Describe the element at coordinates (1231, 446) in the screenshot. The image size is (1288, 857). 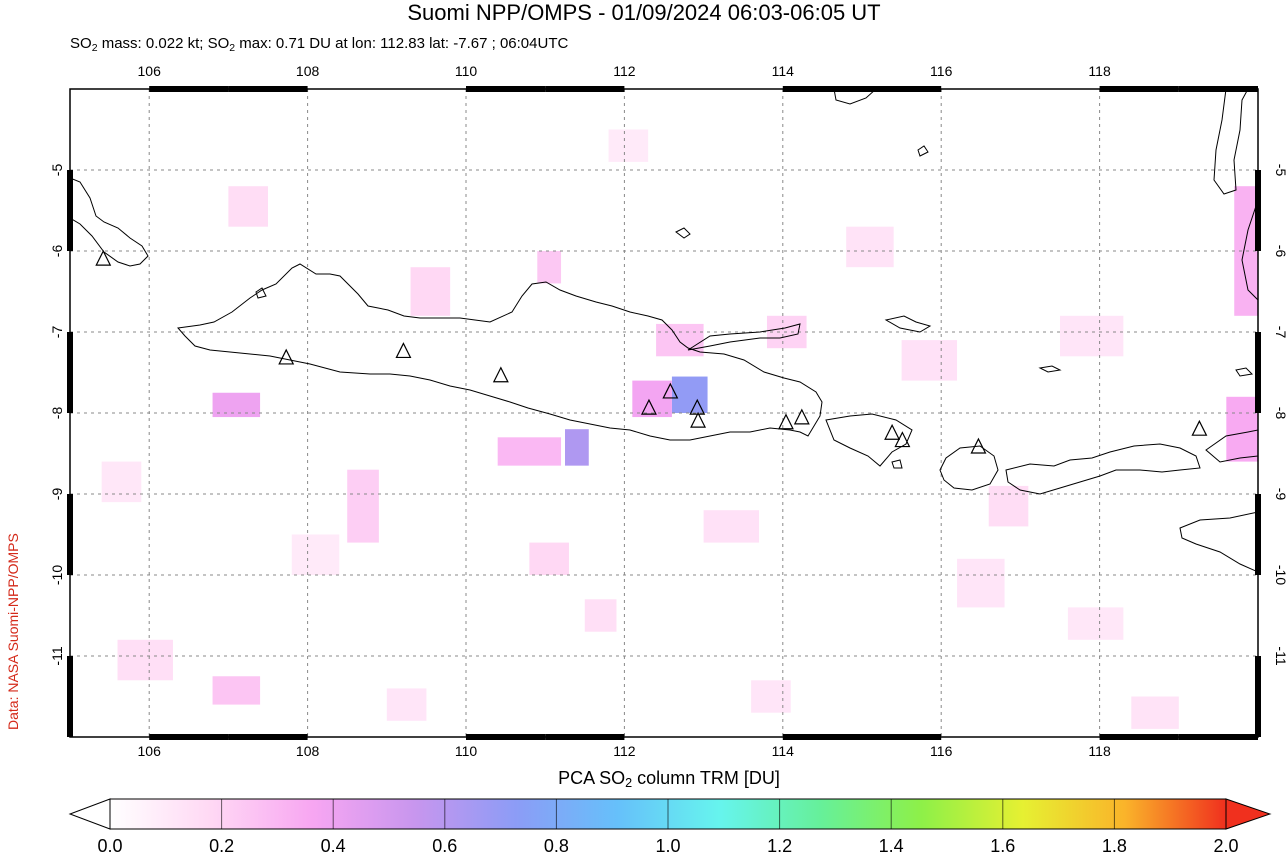
I see `coastline-flores` at that location.